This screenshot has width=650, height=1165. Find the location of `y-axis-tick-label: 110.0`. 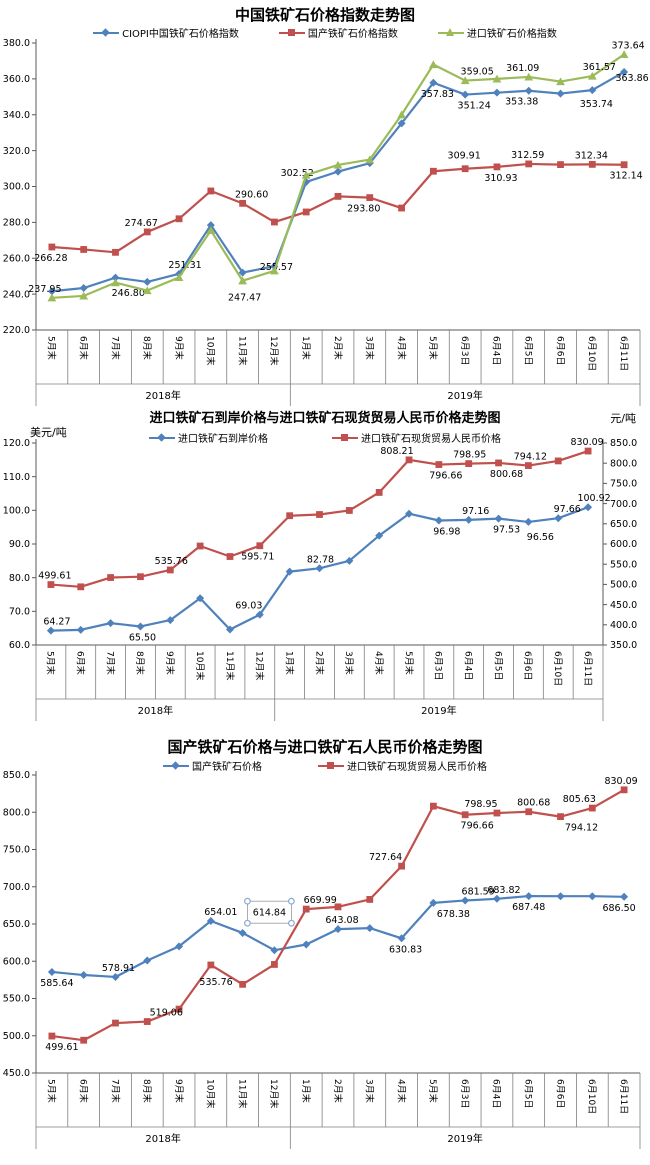

y-axis-tick-label: 110.0 is located at coordinates (16, 477).